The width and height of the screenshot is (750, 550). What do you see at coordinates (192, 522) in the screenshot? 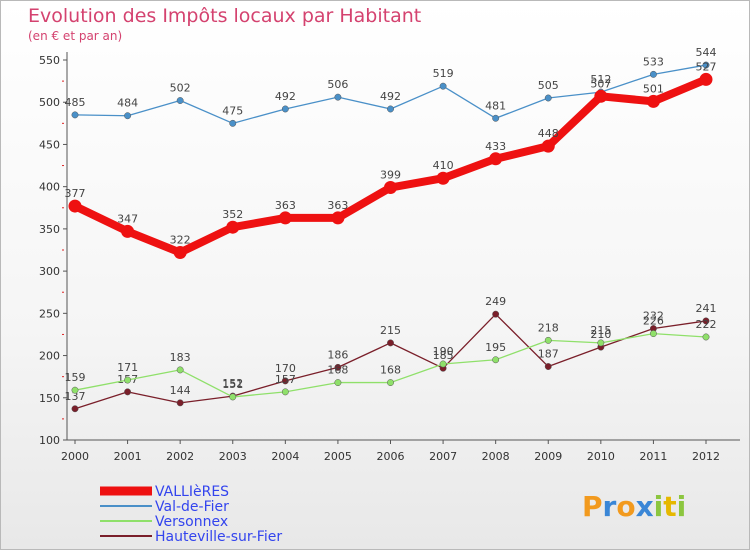
I see `legend-label-versonnex: Versonnex` at bounding box center [192, 522].